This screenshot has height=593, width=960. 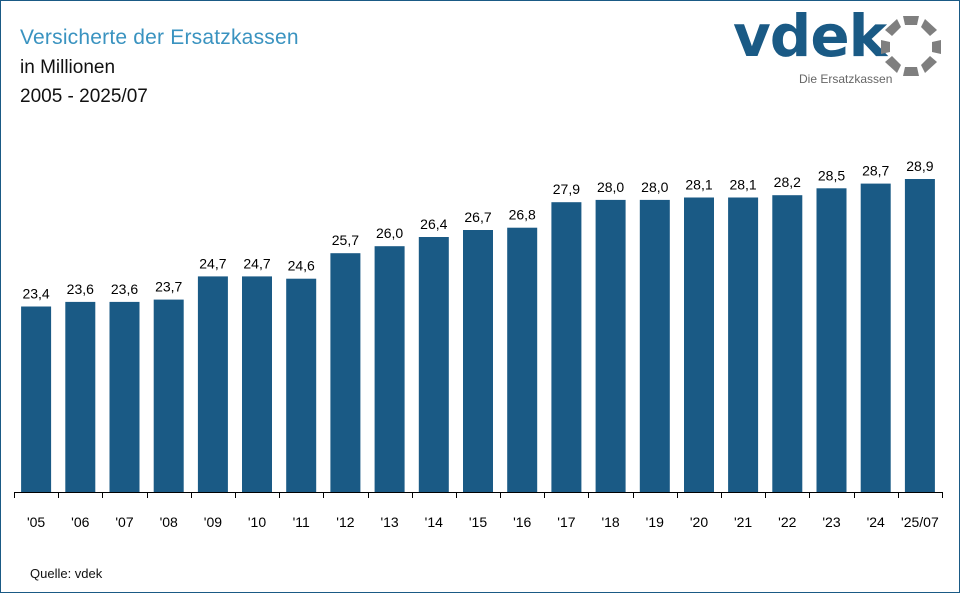 I want to click on x-tick-label: '08, so click(x=169, y=522).